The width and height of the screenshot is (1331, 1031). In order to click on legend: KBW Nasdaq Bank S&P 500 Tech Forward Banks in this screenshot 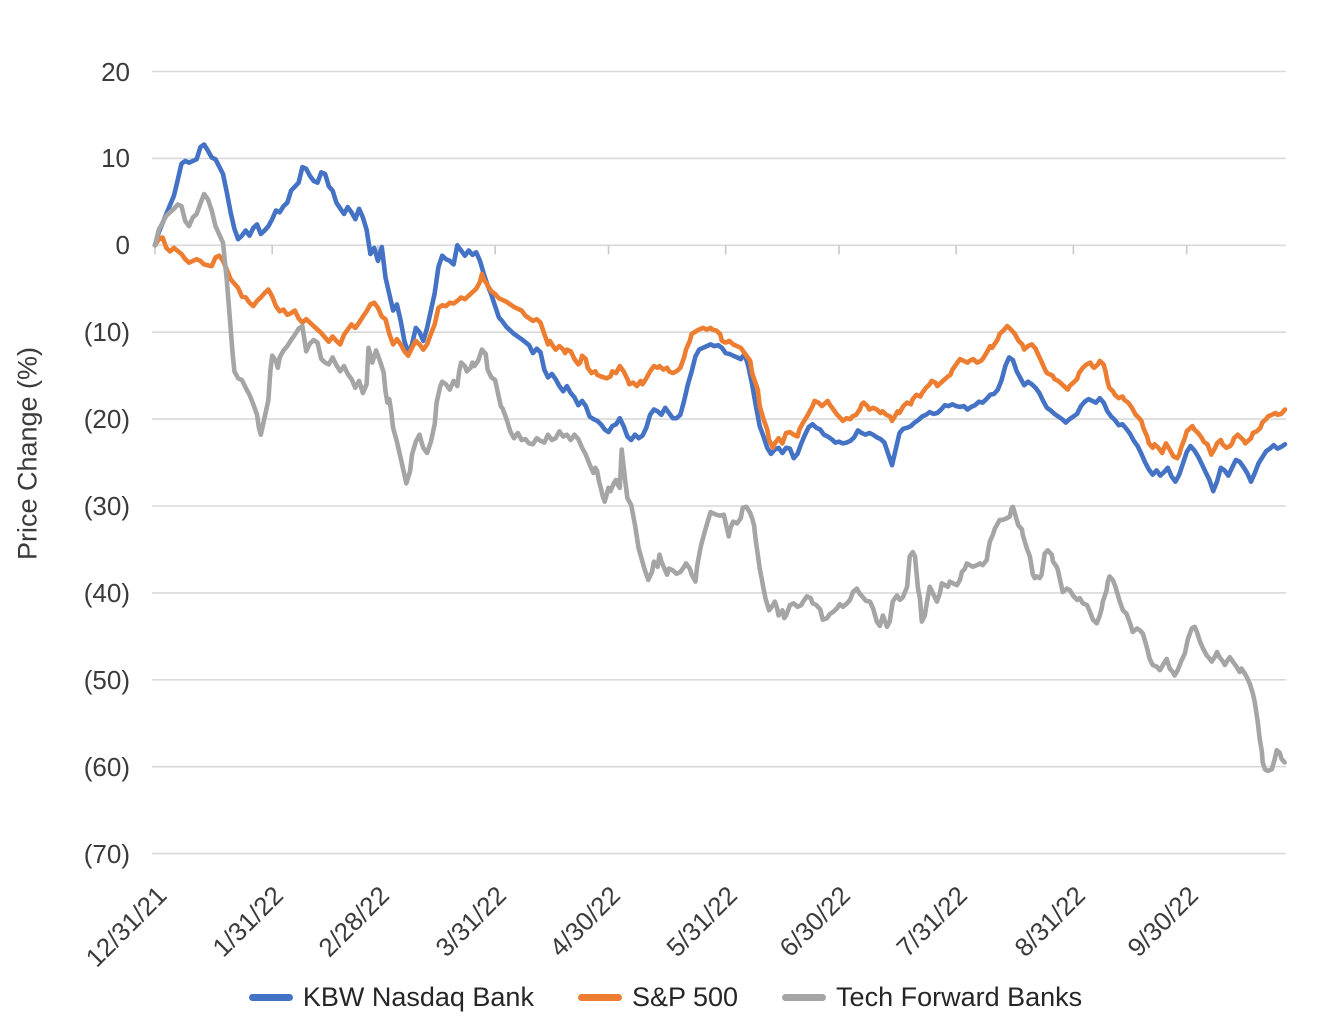, I will do `click(665, 997)`.